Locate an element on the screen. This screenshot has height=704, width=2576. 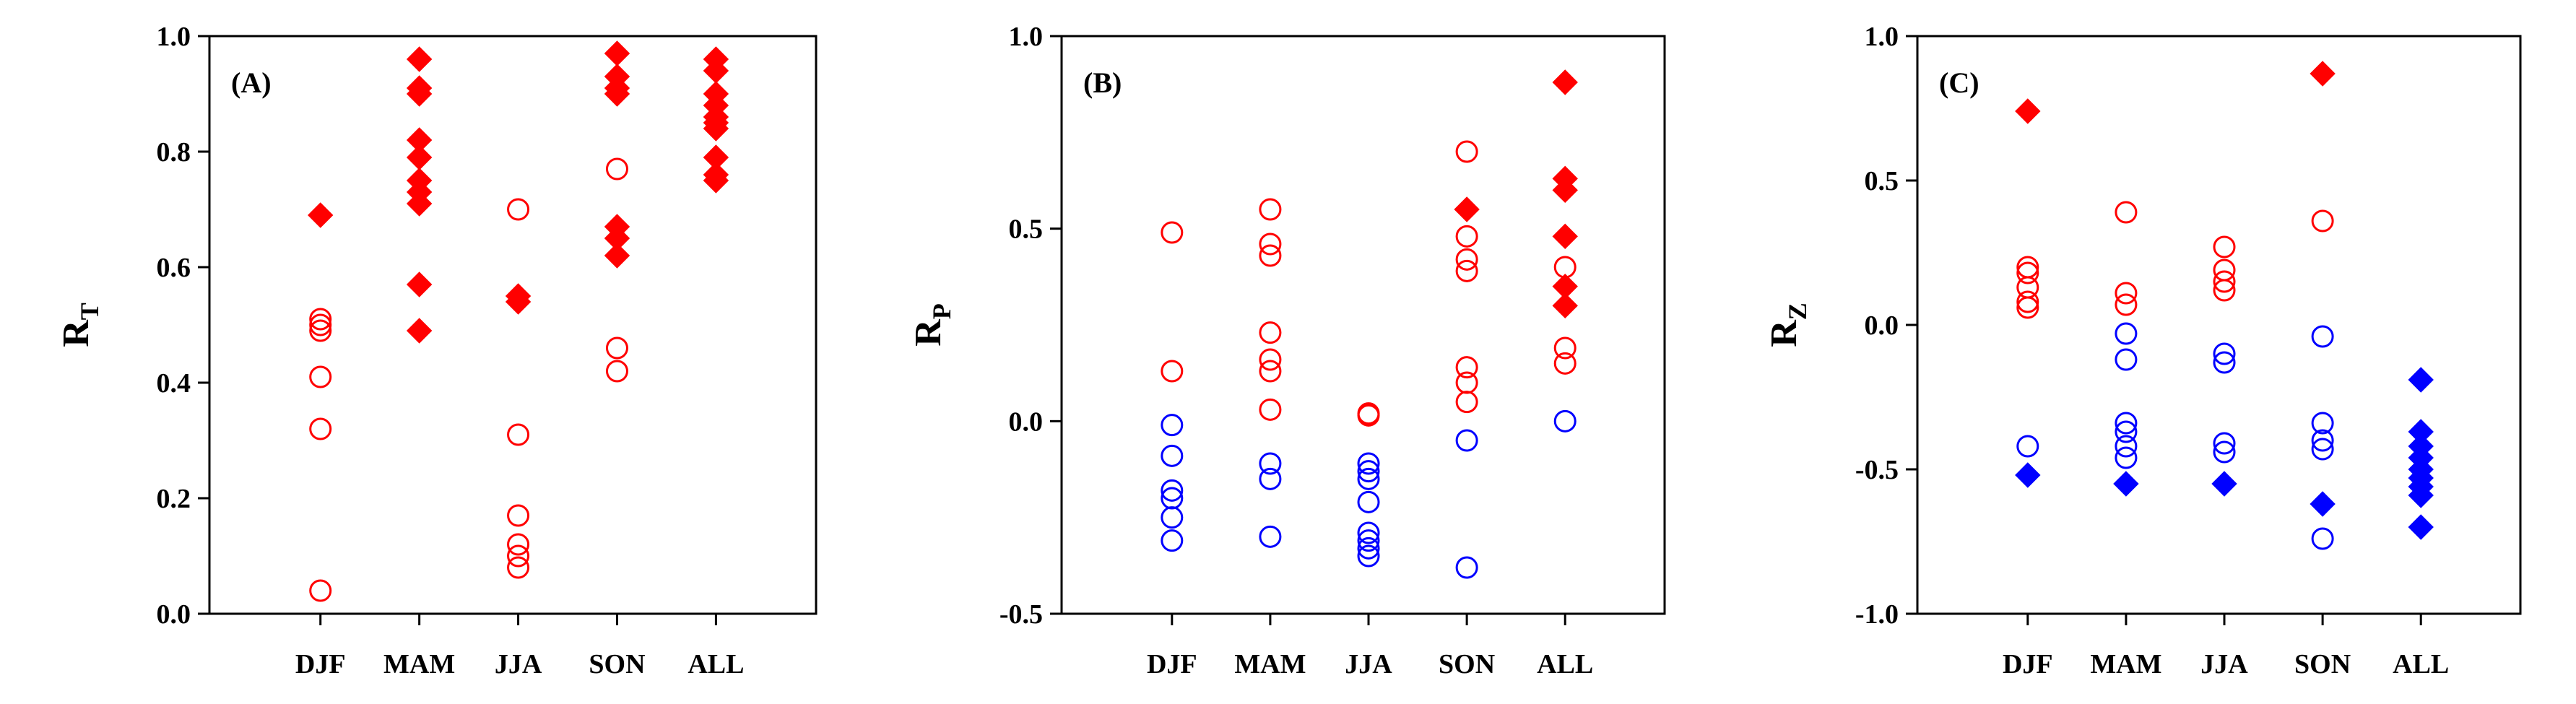
y-axis-label: RT is located at coordinates (80, 325).